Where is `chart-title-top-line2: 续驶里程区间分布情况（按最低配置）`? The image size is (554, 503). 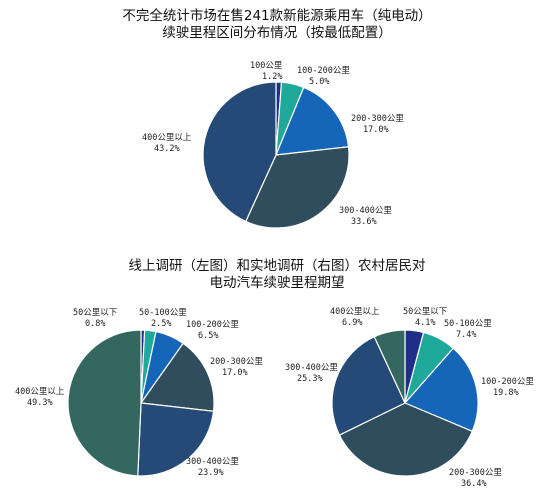
chart-title-top-line2: 续驶里程区间分布情况（按最低配置） is located at coordinates (277, 33).